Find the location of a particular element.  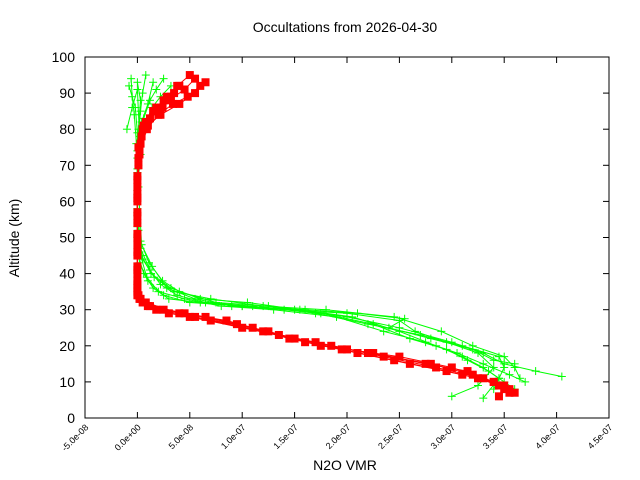

x-tick-label: 4.0e-07 is located at coordinates (547, 436).